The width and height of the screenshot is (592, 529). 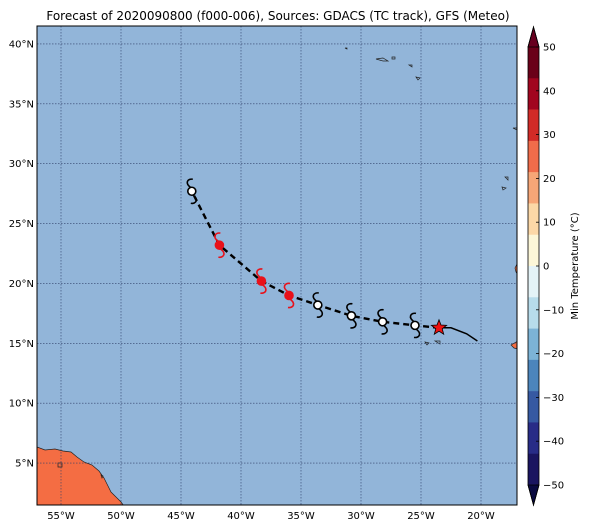 What do you see at coordinates (121, 516) in the screenshot?
I see `x-tick-label: 50°W` at bounding box center [121, 516].